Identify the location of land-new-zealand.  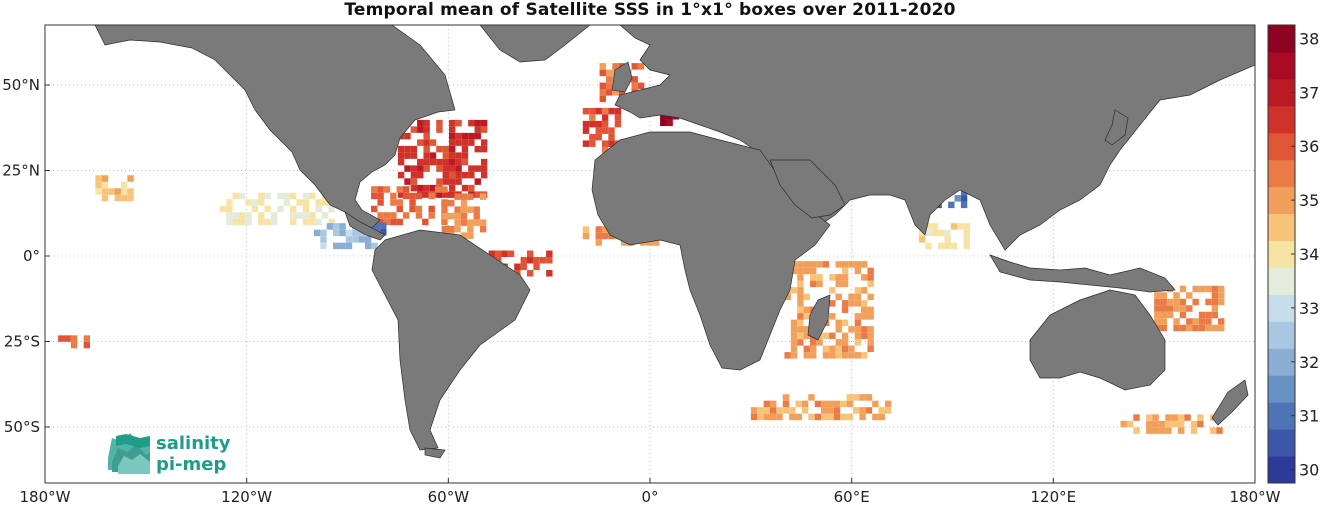
(1230, 402).